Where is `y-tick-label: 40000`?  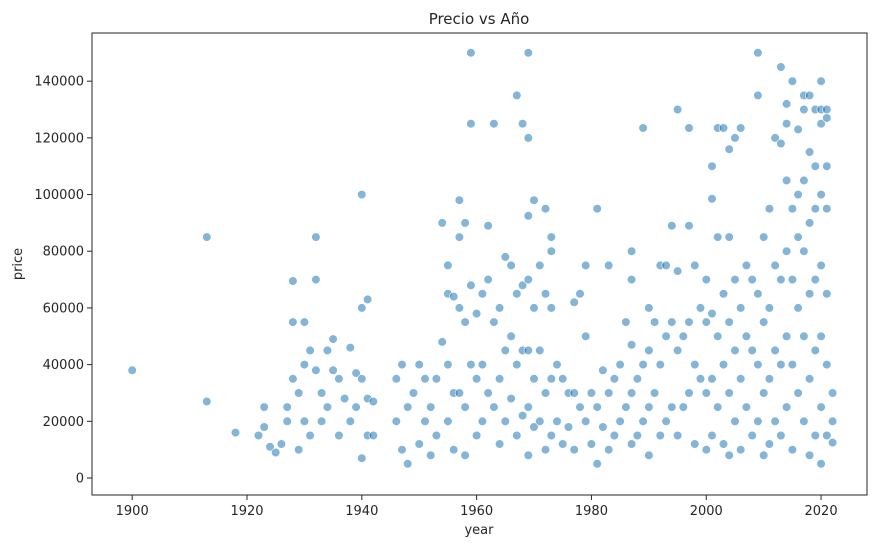 y-tick-label: 40000 is located at coordinates (63, 365).